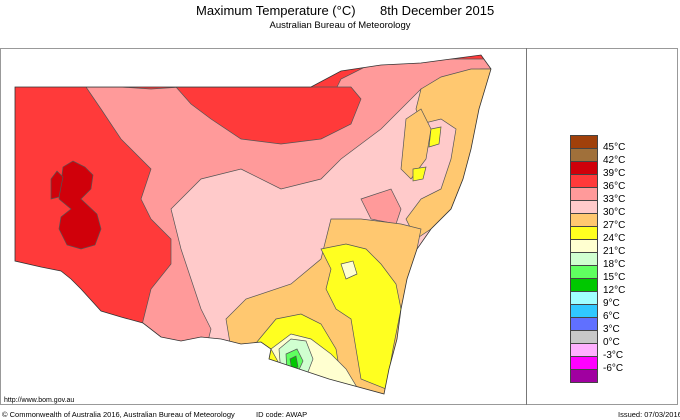 The width and height of the screenshot is (680, 420). I want to click on source-url: http://www.bom.gov.au, so click(39, 400).